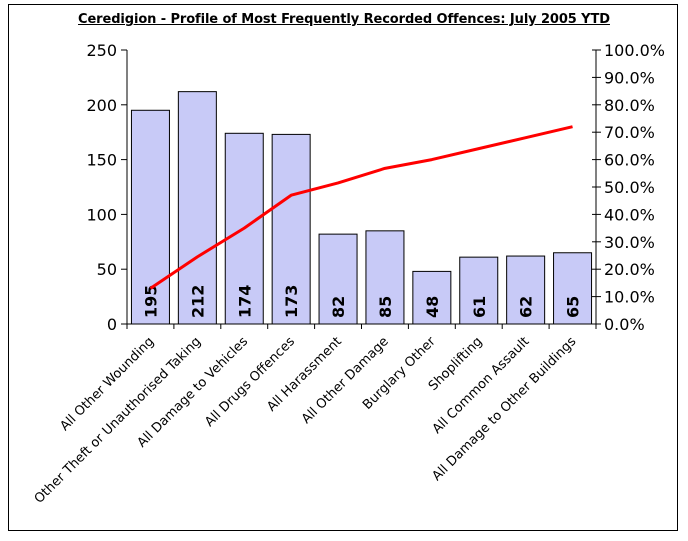 The height and width of the screenshot is (541, 688). Describe the element at coordinates (101, 214) in the screenshot. I see `y-left-tick-label: 100` at that location.